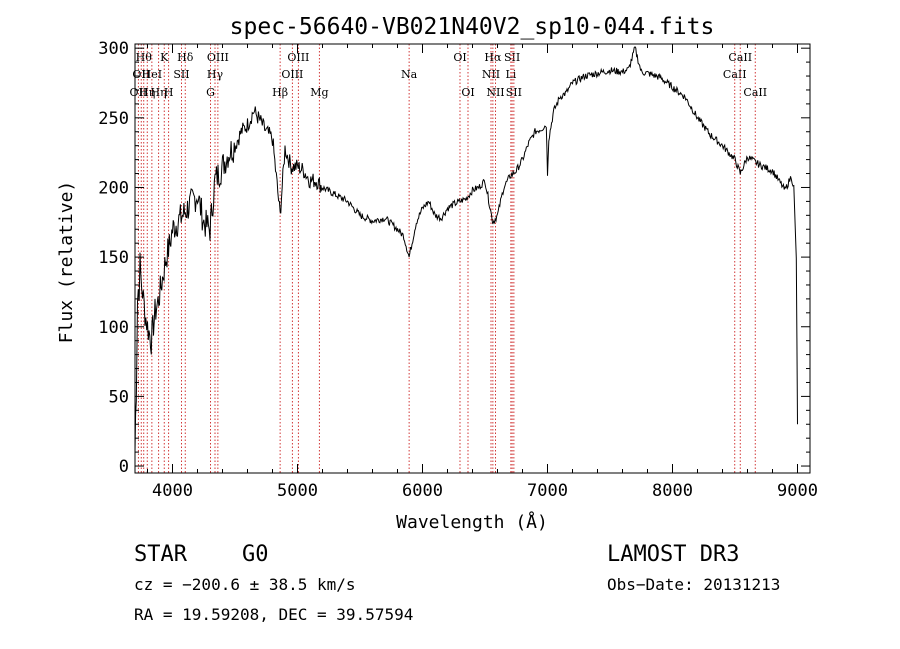  I want to click on chart-title: spec-56640-VB021N40V2_sp10-044.fits, so click(472, 27).